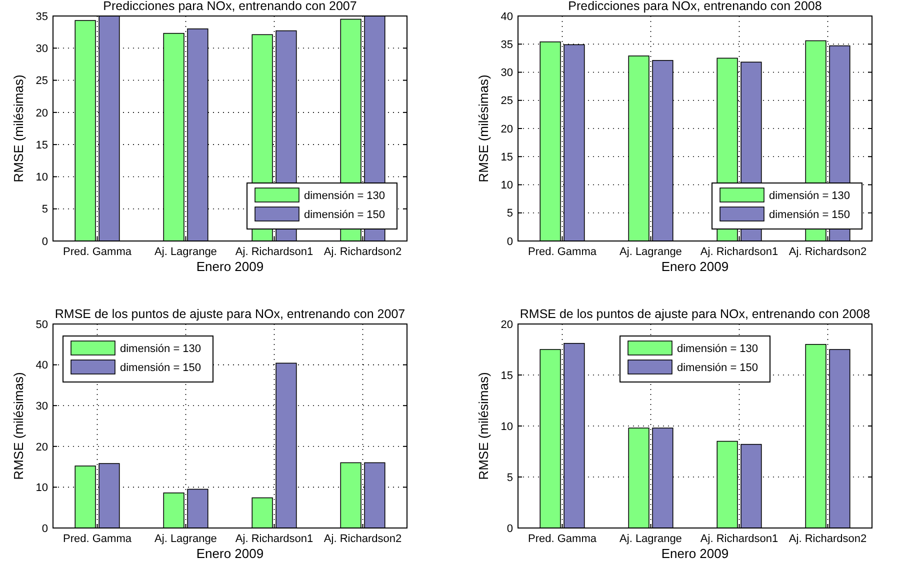 The image size is (904, 568). Describe the element at coordinates (695, 6) in the screenshot. I see `chart-title: Predicciones para NOx, entrenando con 2008` at that location.